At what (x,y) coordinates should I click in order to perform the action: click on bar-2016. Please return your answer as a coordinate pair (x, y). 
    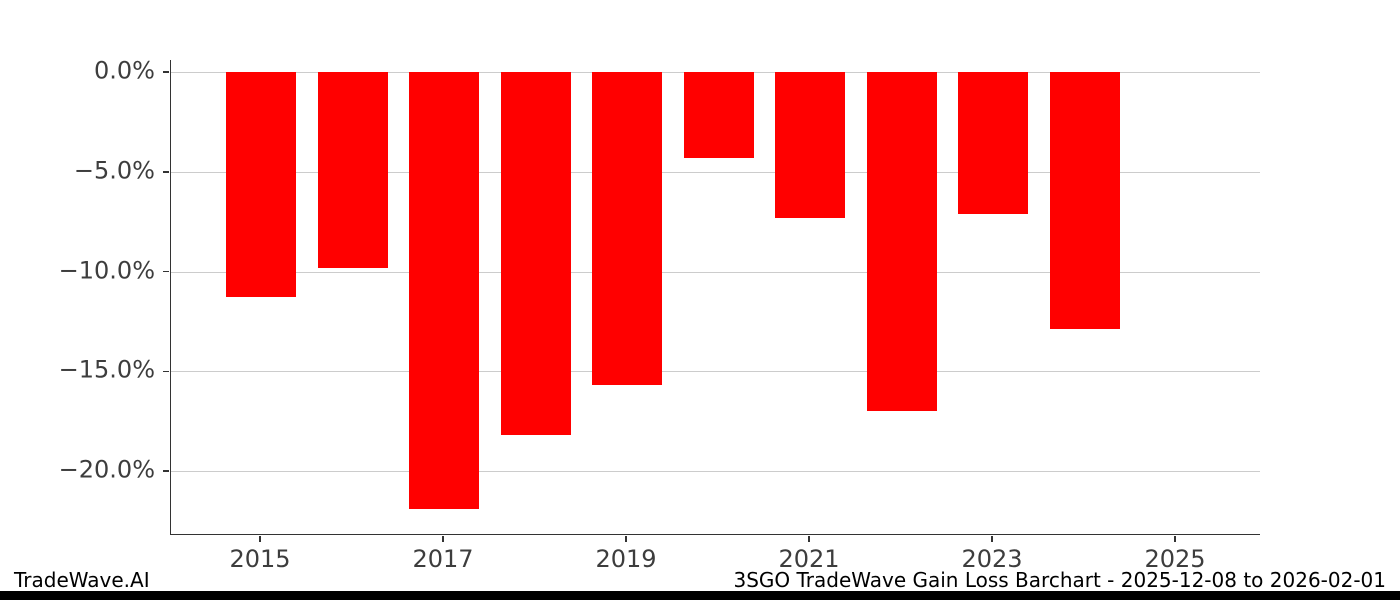
    Looking at the image, I should click on (352, 169).